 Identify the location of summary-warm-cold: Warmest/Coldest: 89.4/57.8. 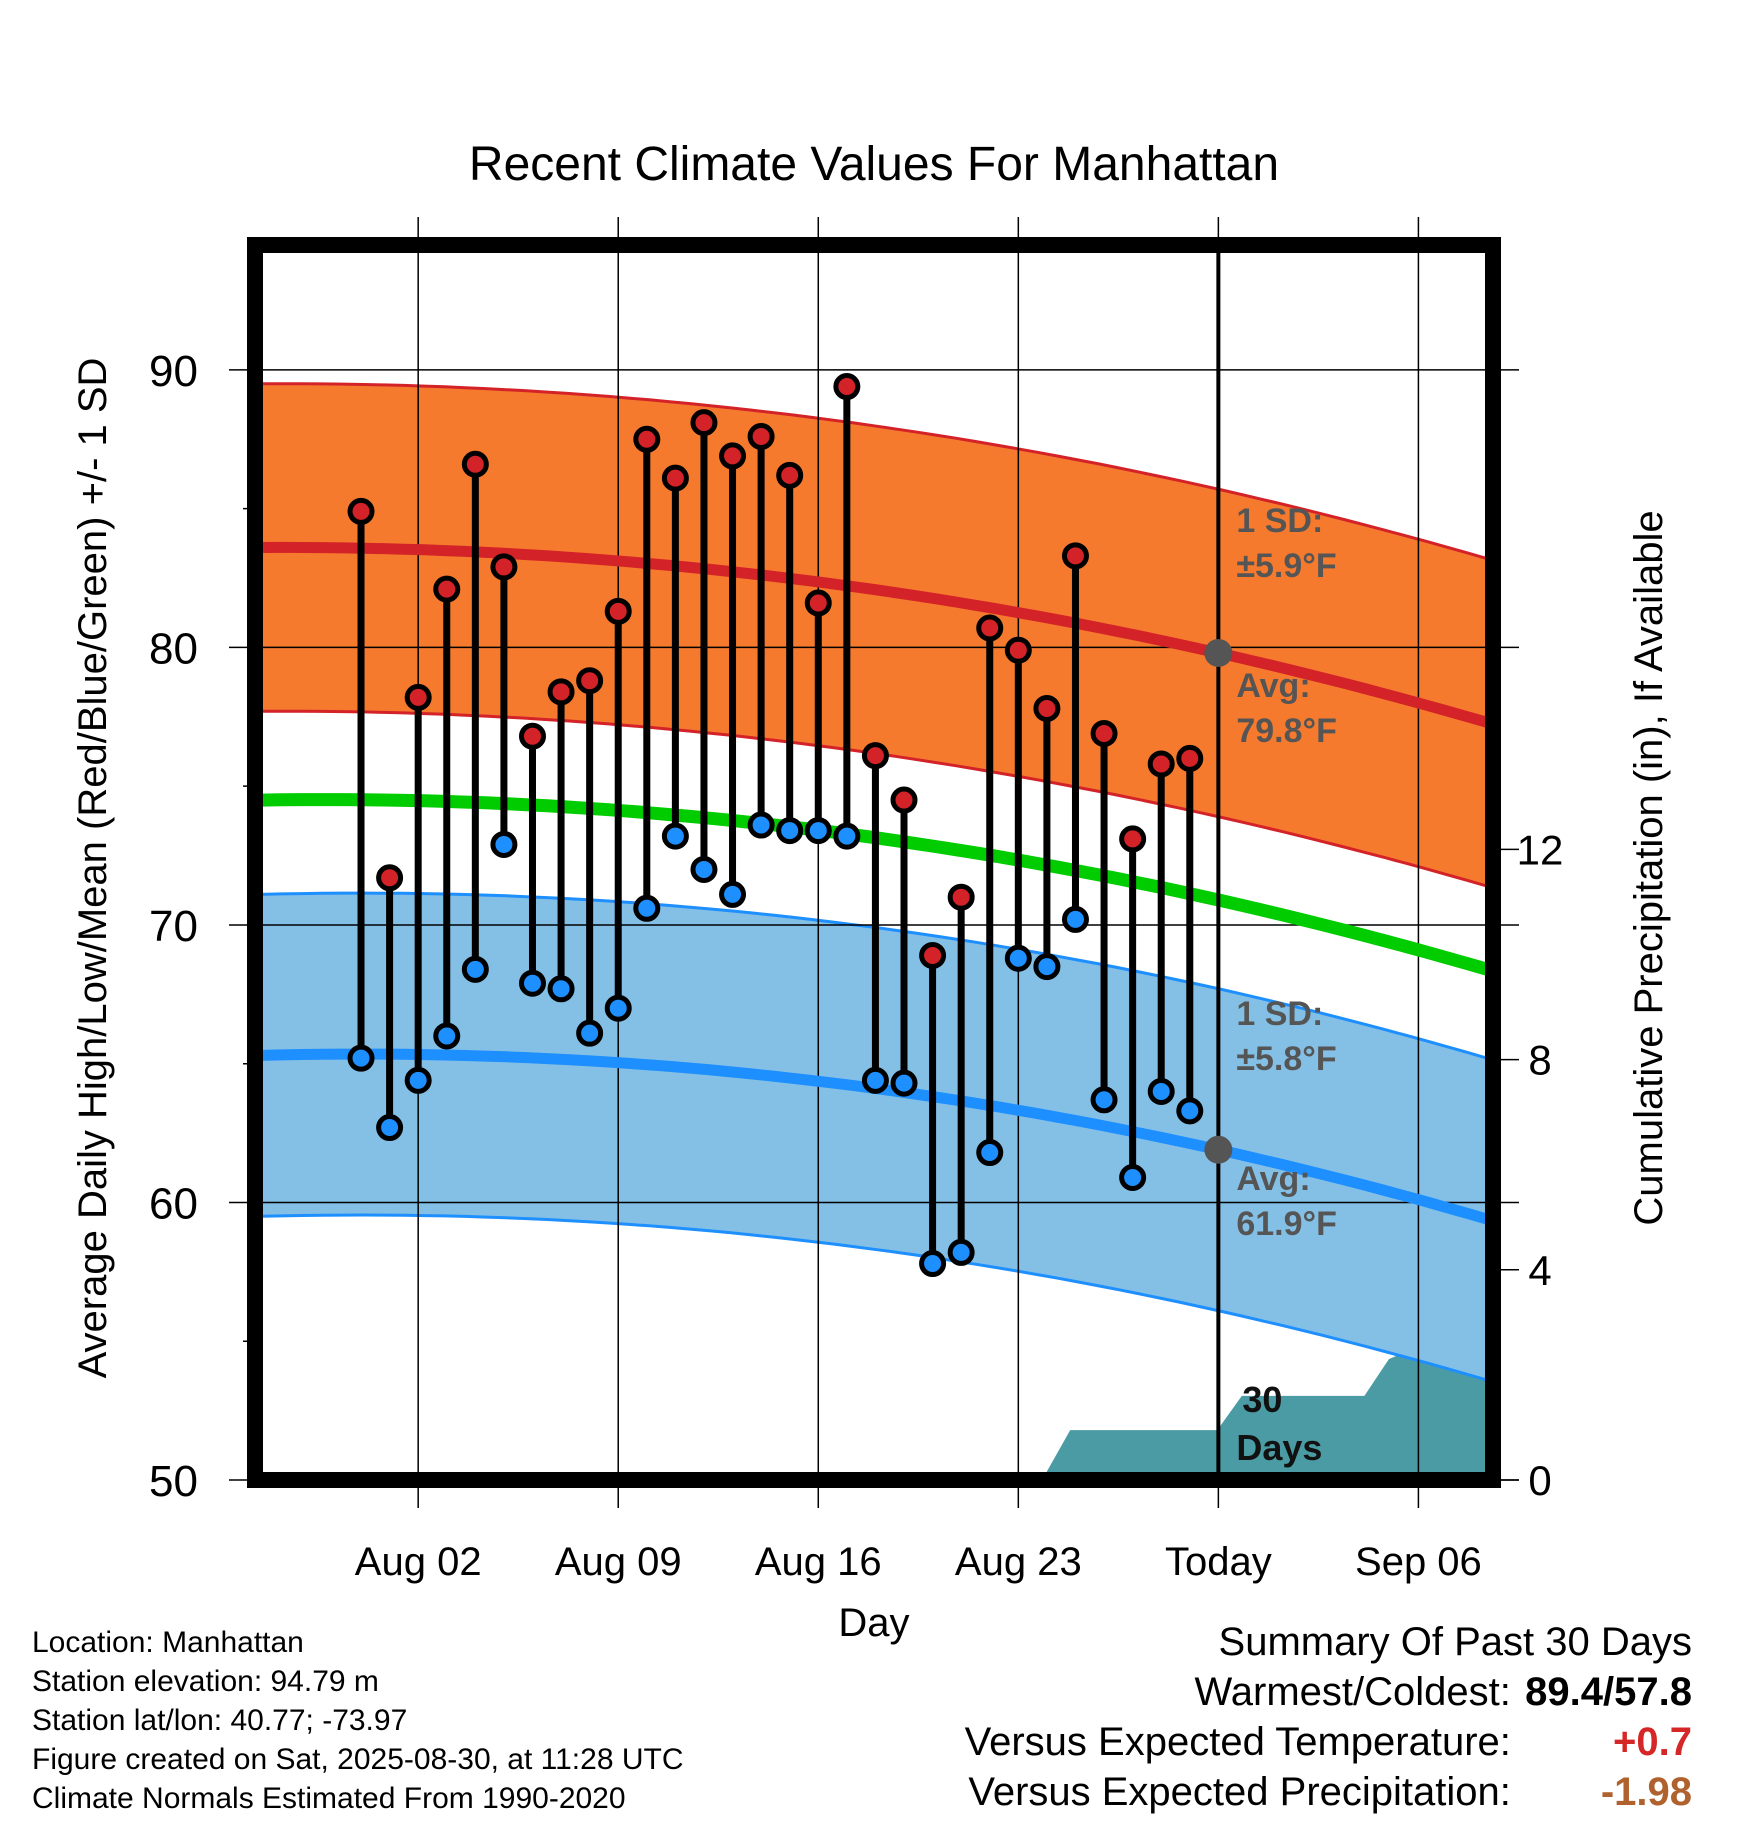
(1329, 1692).